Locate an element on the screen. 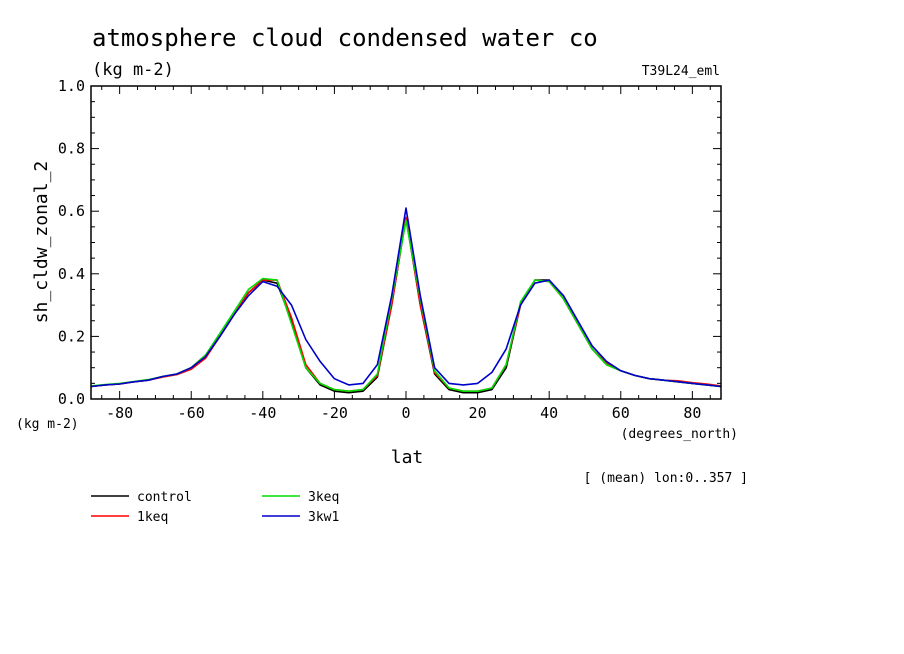 The width and height of the screenshot is (904, 654). x-tick-label: 80 is located at coordinates (692, 413).